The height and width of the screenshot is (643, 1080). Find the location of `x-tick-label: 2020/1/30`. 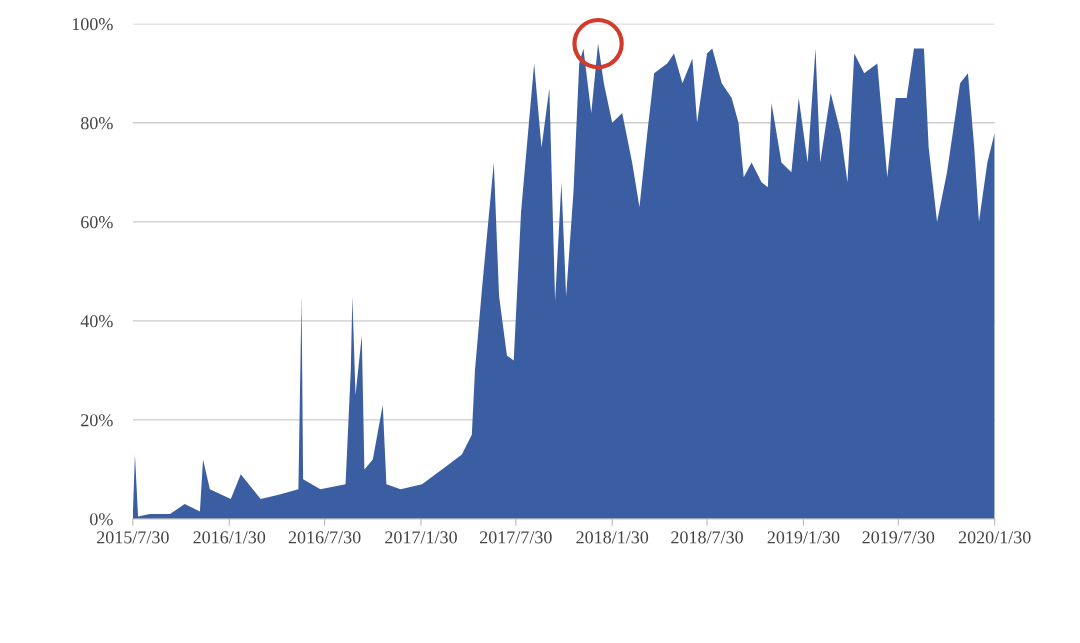

x-tick-label: 2020/1/30 is located at coordinates (994, 537).